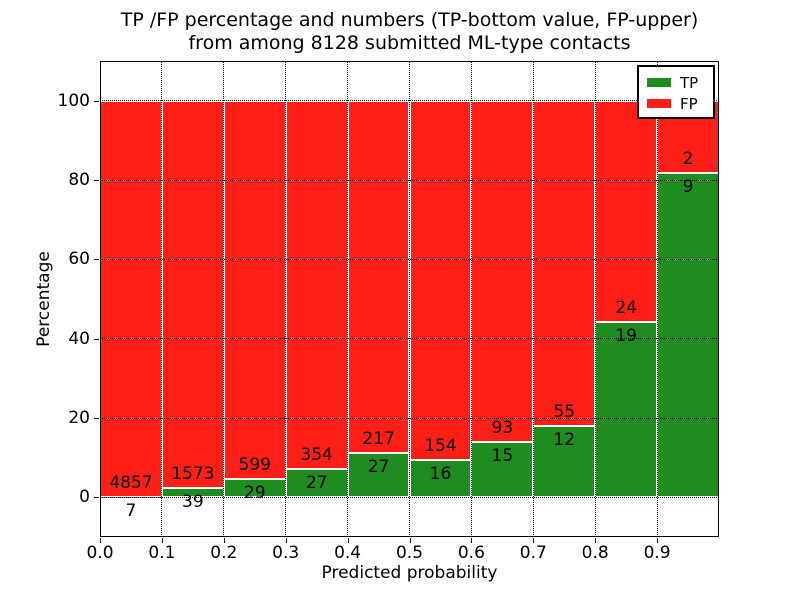  I want to click on tp-count-label: 12, so click(564, 440).